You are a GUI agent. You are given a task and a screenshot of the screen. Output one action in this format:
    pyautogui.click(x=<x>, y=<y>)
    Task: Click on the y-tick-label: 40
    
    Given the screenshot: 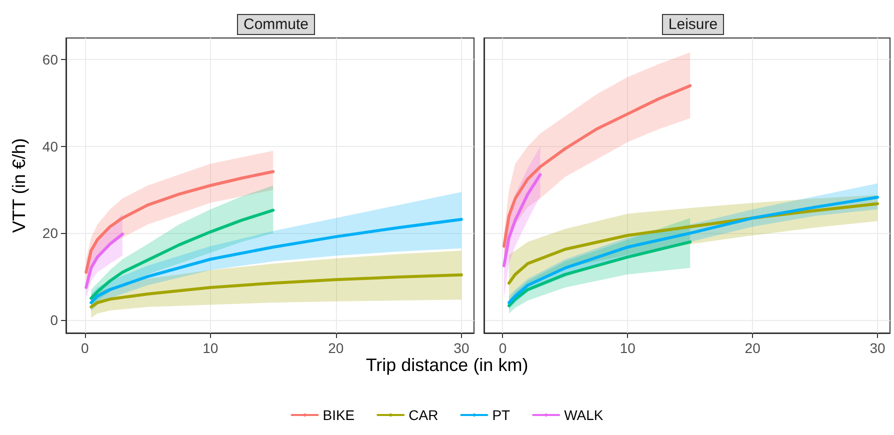 What is the action you would take?
    pyautogui.click(x=50, y=146)
    